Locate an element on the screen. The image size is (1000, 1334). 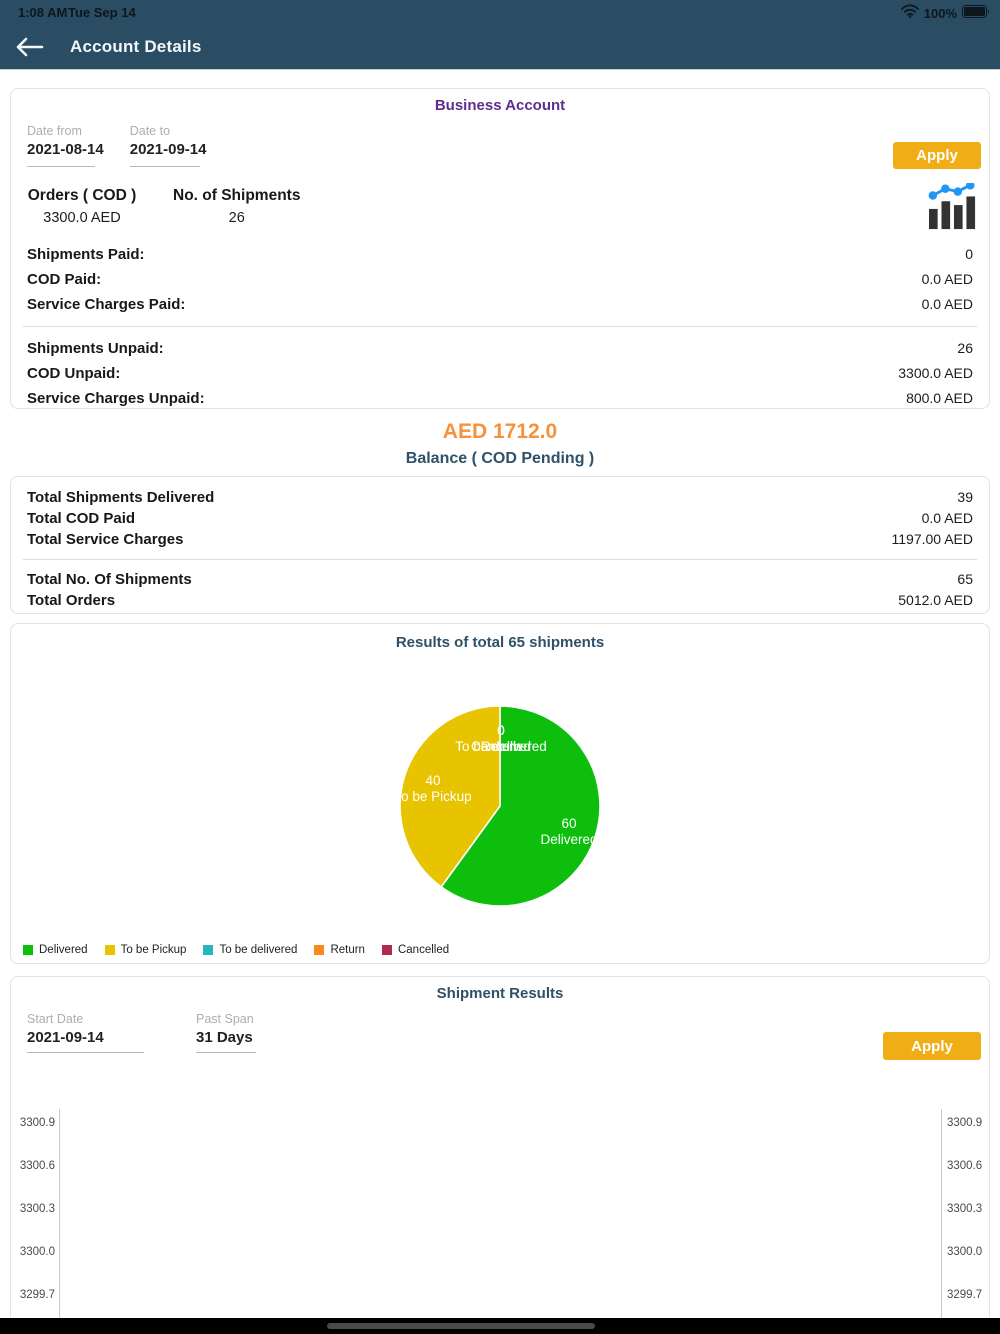
date-to-field: Date to 2021-09-14 is located at coordinates (168, 149).